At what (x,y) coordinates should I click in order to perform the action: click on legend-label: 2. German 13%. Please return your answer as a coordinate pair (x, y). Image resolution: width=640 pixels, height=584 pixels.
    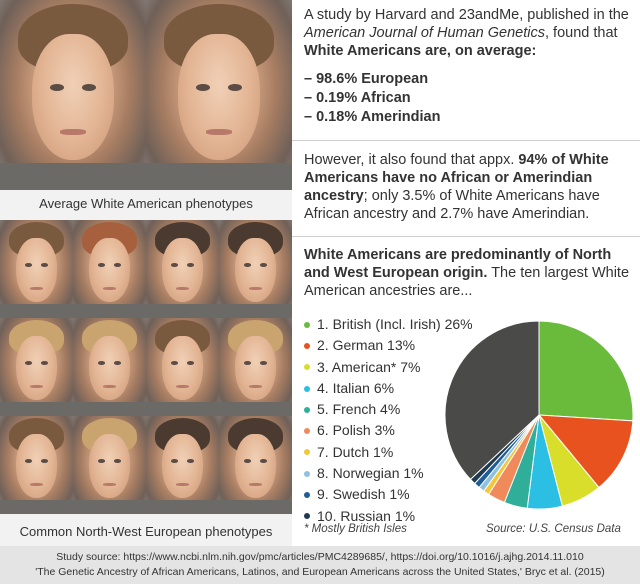
    Looking at the image, I should click on (366, 345).